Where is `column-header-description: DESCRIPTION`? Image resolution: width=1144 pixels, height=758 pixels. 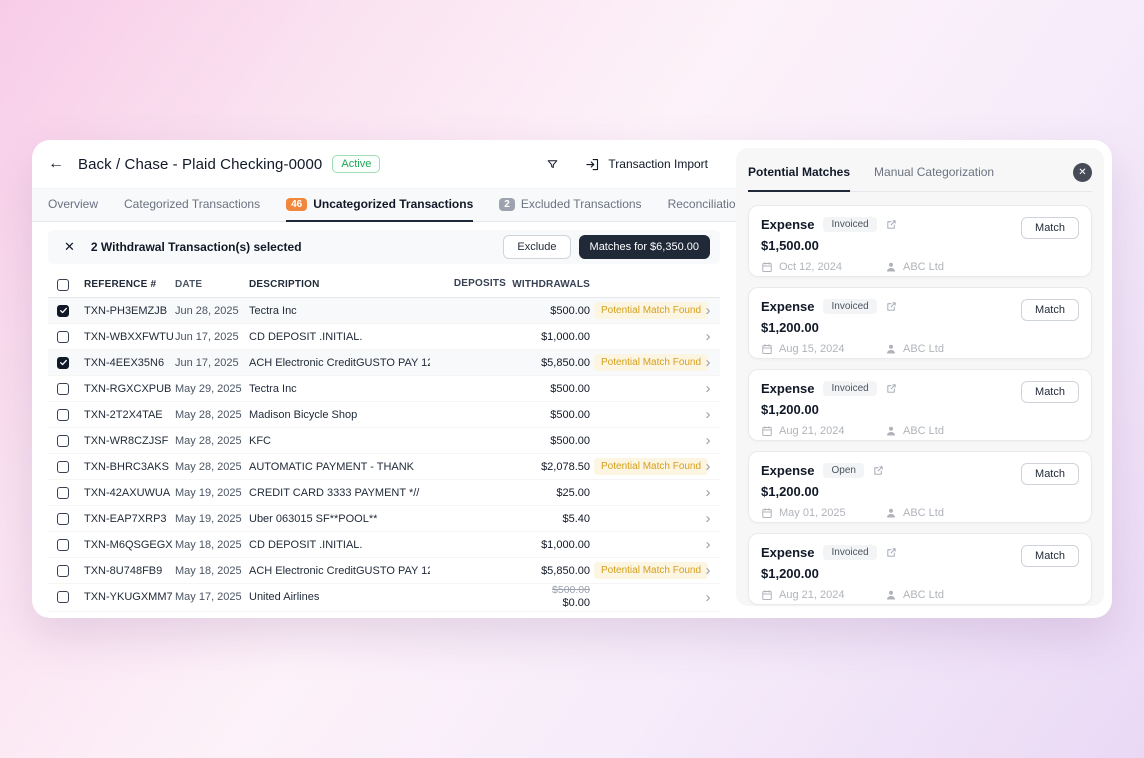
column-header-description: DESCRIPTION is located at coordinates (284, 284).